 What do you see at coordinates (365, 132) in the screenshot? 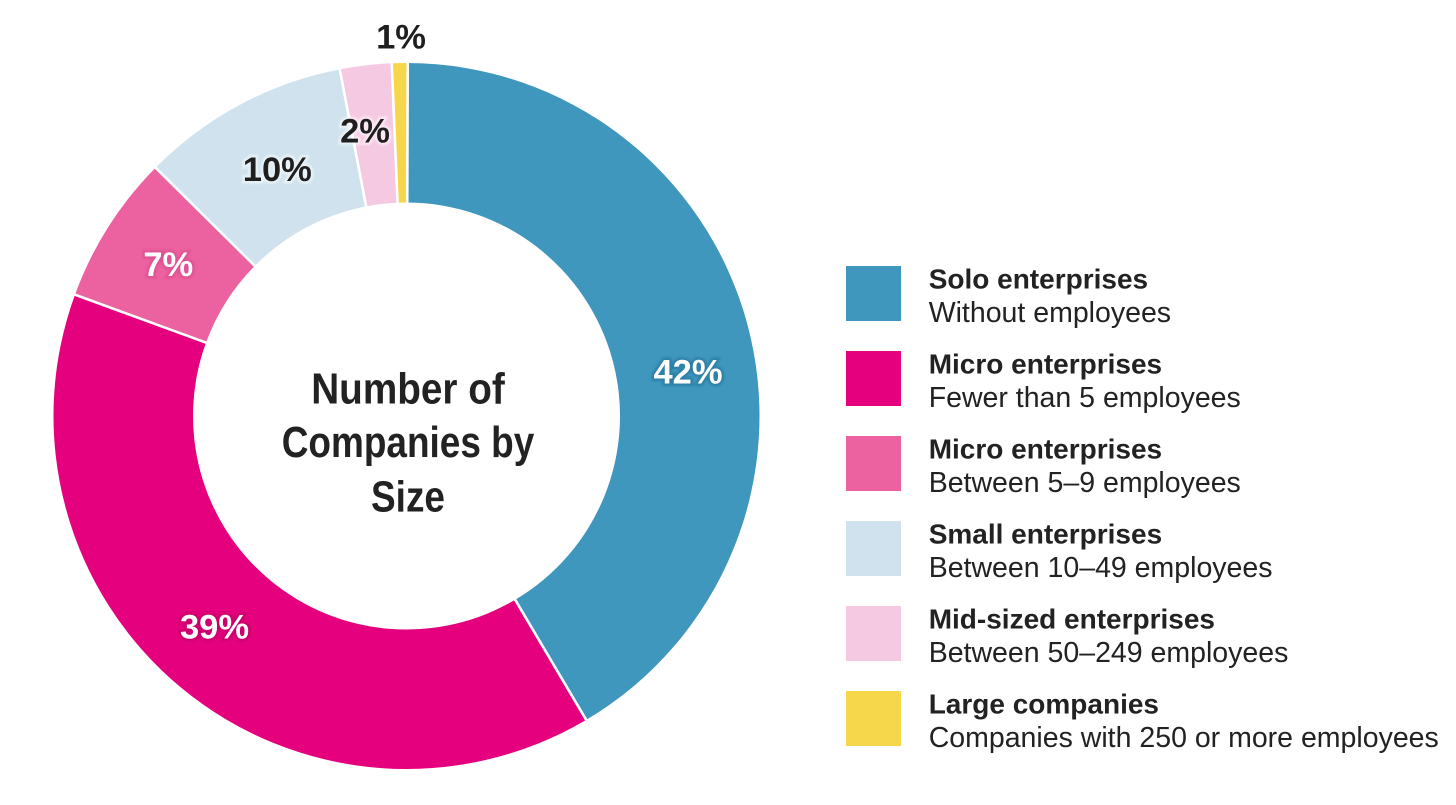
I see `svg-text: 2%` at bounding box center [365, 132].